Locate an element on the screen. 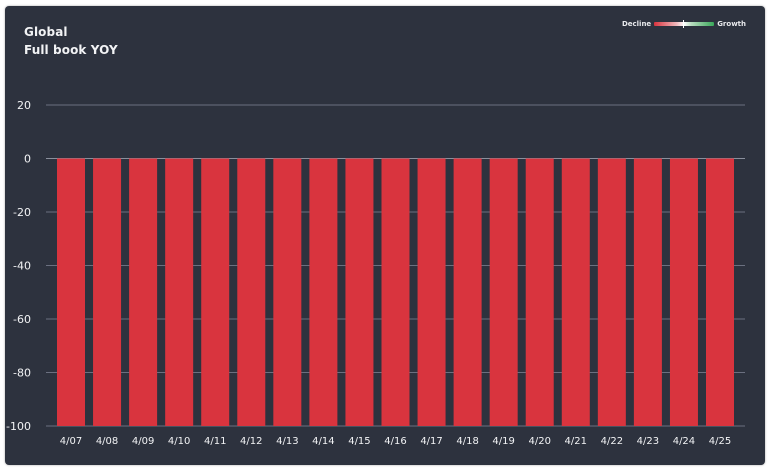 The height and width of the screenshot is (474, 769). x-tick-label: 4/09 is located at coordinates (143, 441).